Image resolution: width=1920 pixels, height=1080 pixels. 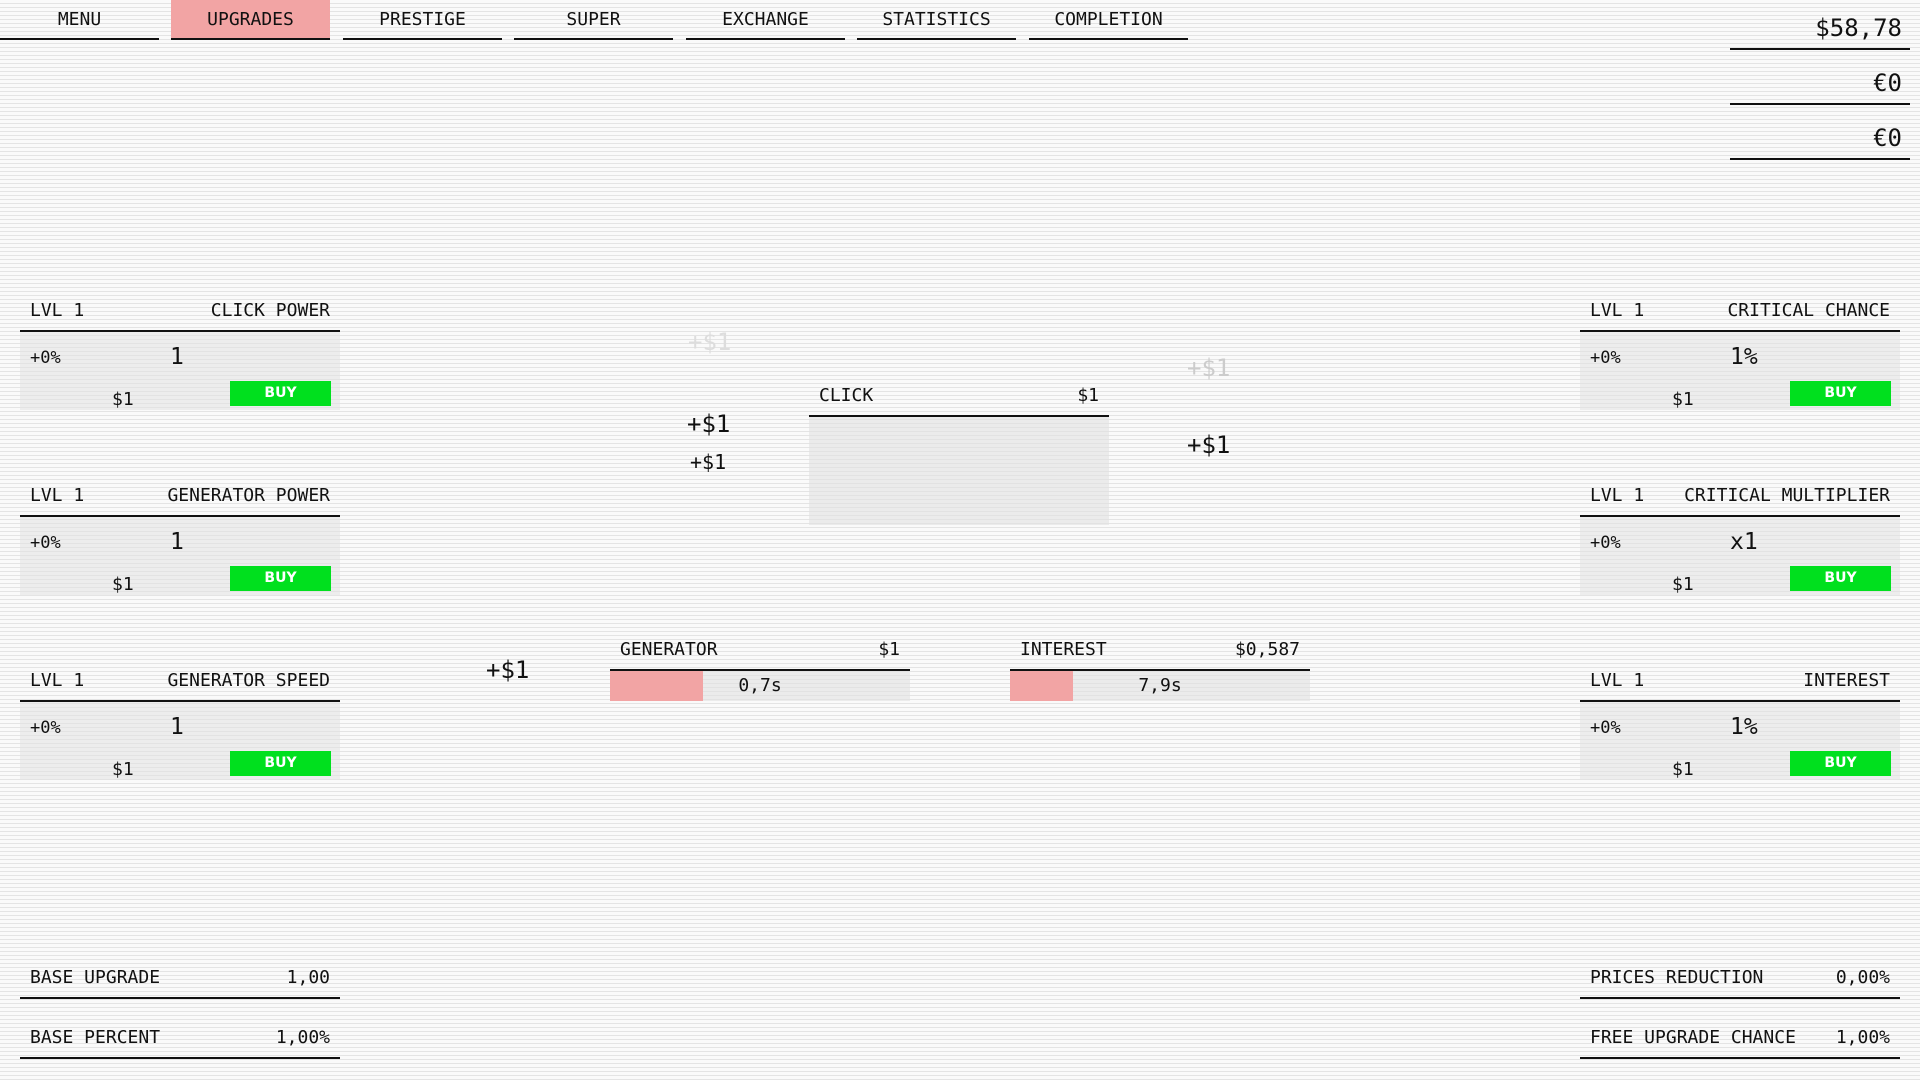 I want to click on generator-progress: 0,7s, so click(x=760, y=686).